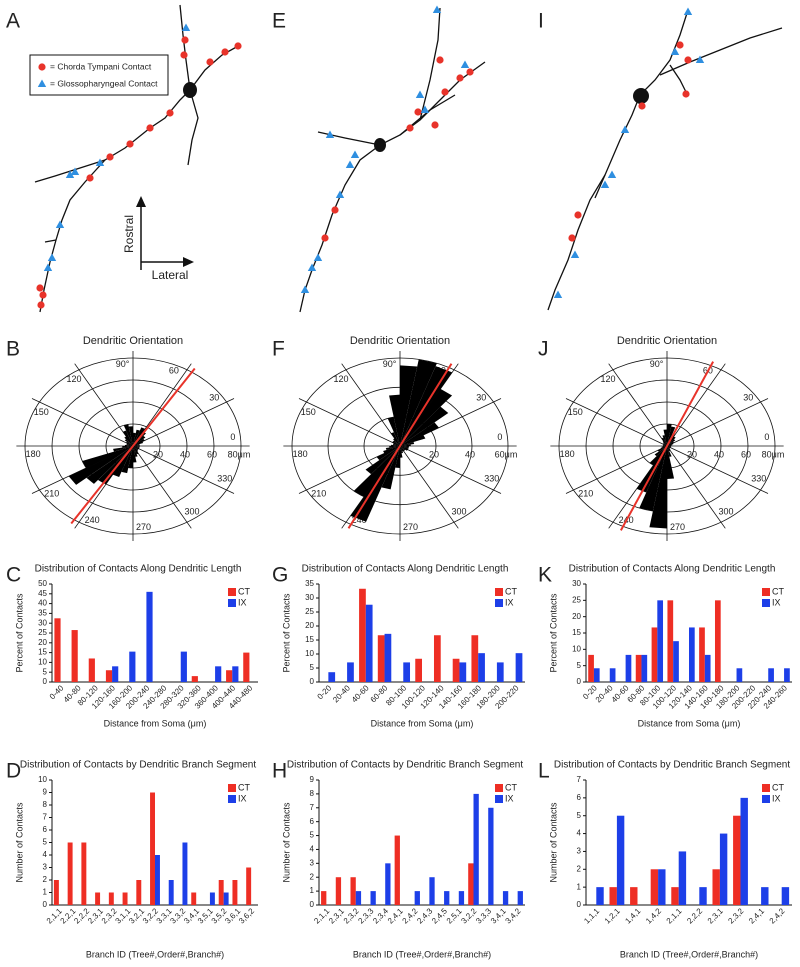 The width and height of the screenshot is (800, 967). What do you see at coordinates (42, 632) in the screenshot?
I see `y-tick-label: 25` at bounding box center [42, 632].